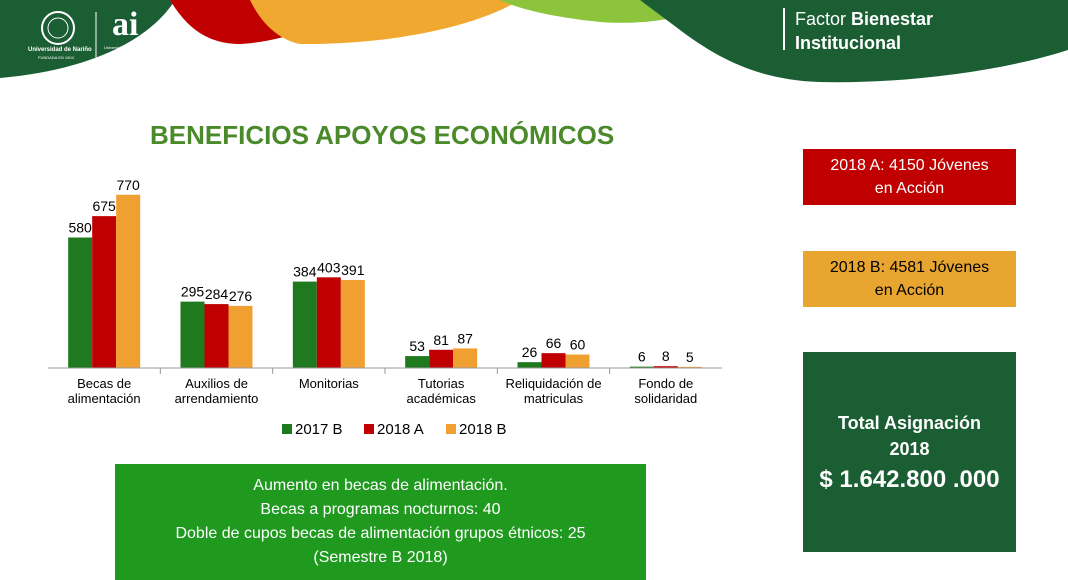 This screenshot has height=580, width=1068. What do you see at coordinates (909, 279) in the screenshot?
I see `info-box-2018b: 2018 B: 4581 Jóvenes en Acción` at bounding box center [909, 279].